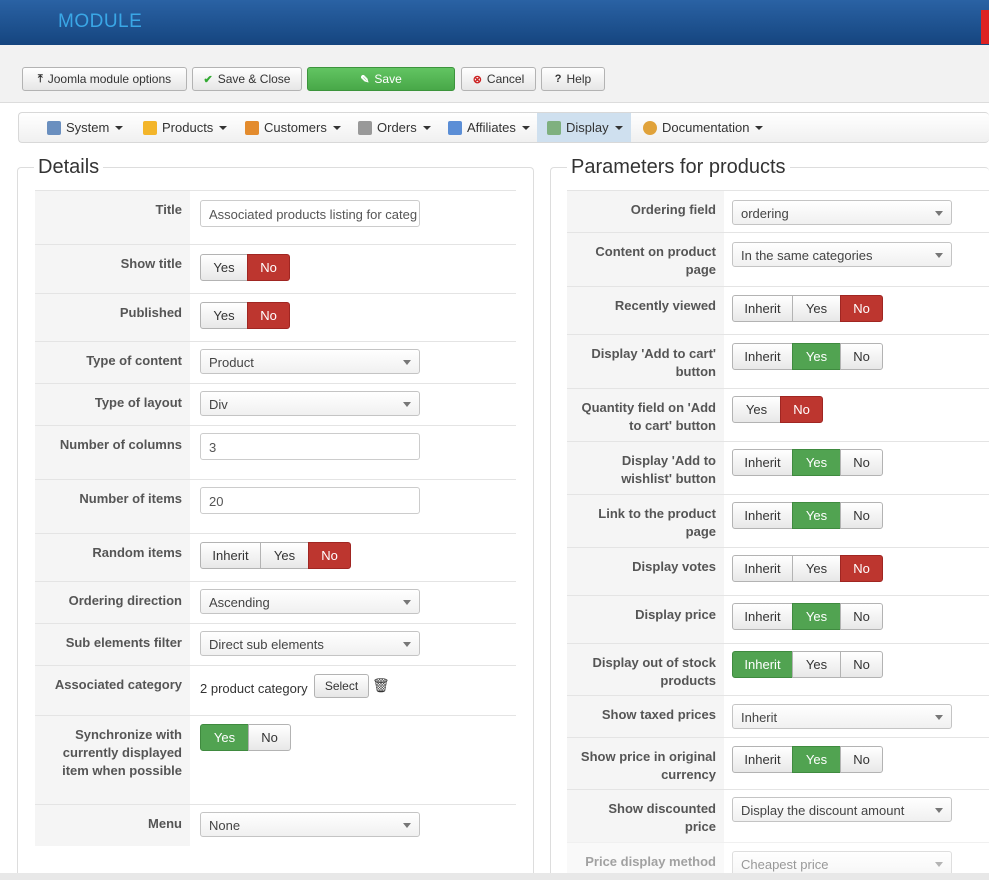 This screenshot has height=880, width=989. Describe the element at coordinates (678, 167) in the screenshot. I see `params-legend: Parameters for products` at that location.